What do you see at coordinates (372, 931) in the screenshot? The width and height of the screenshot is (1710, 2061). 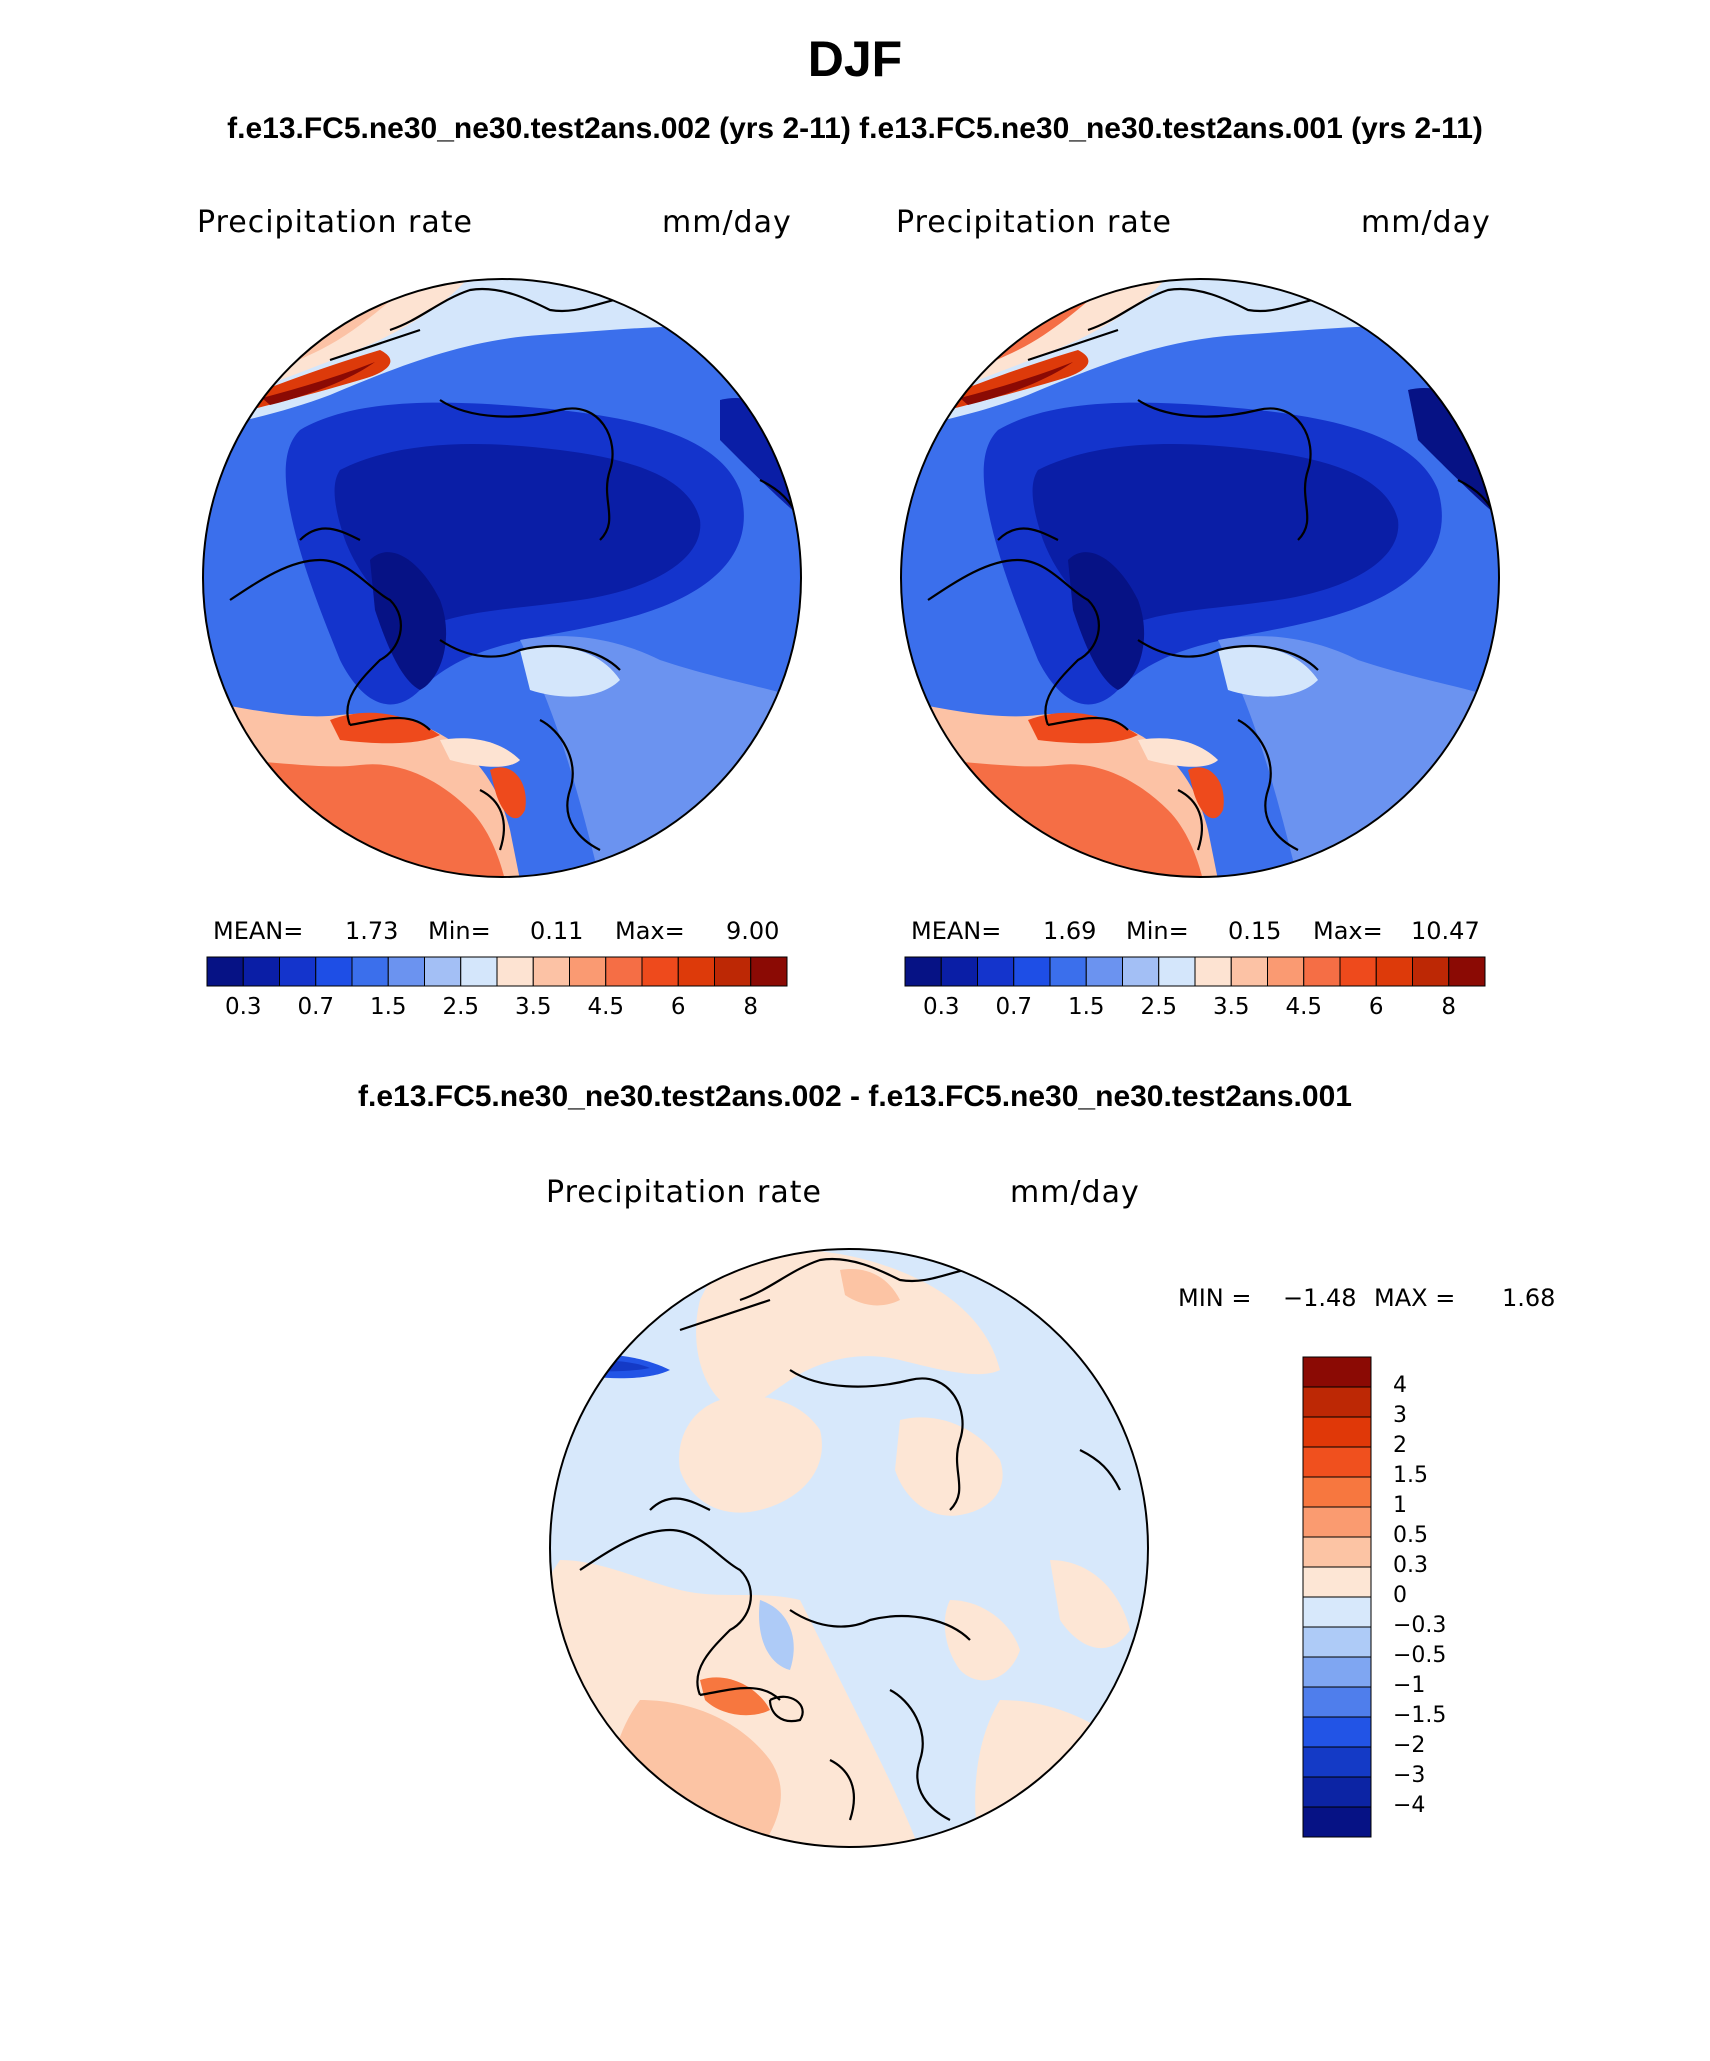 I see `panel-1-mean: 1.73` at bounding box center [372, 931].